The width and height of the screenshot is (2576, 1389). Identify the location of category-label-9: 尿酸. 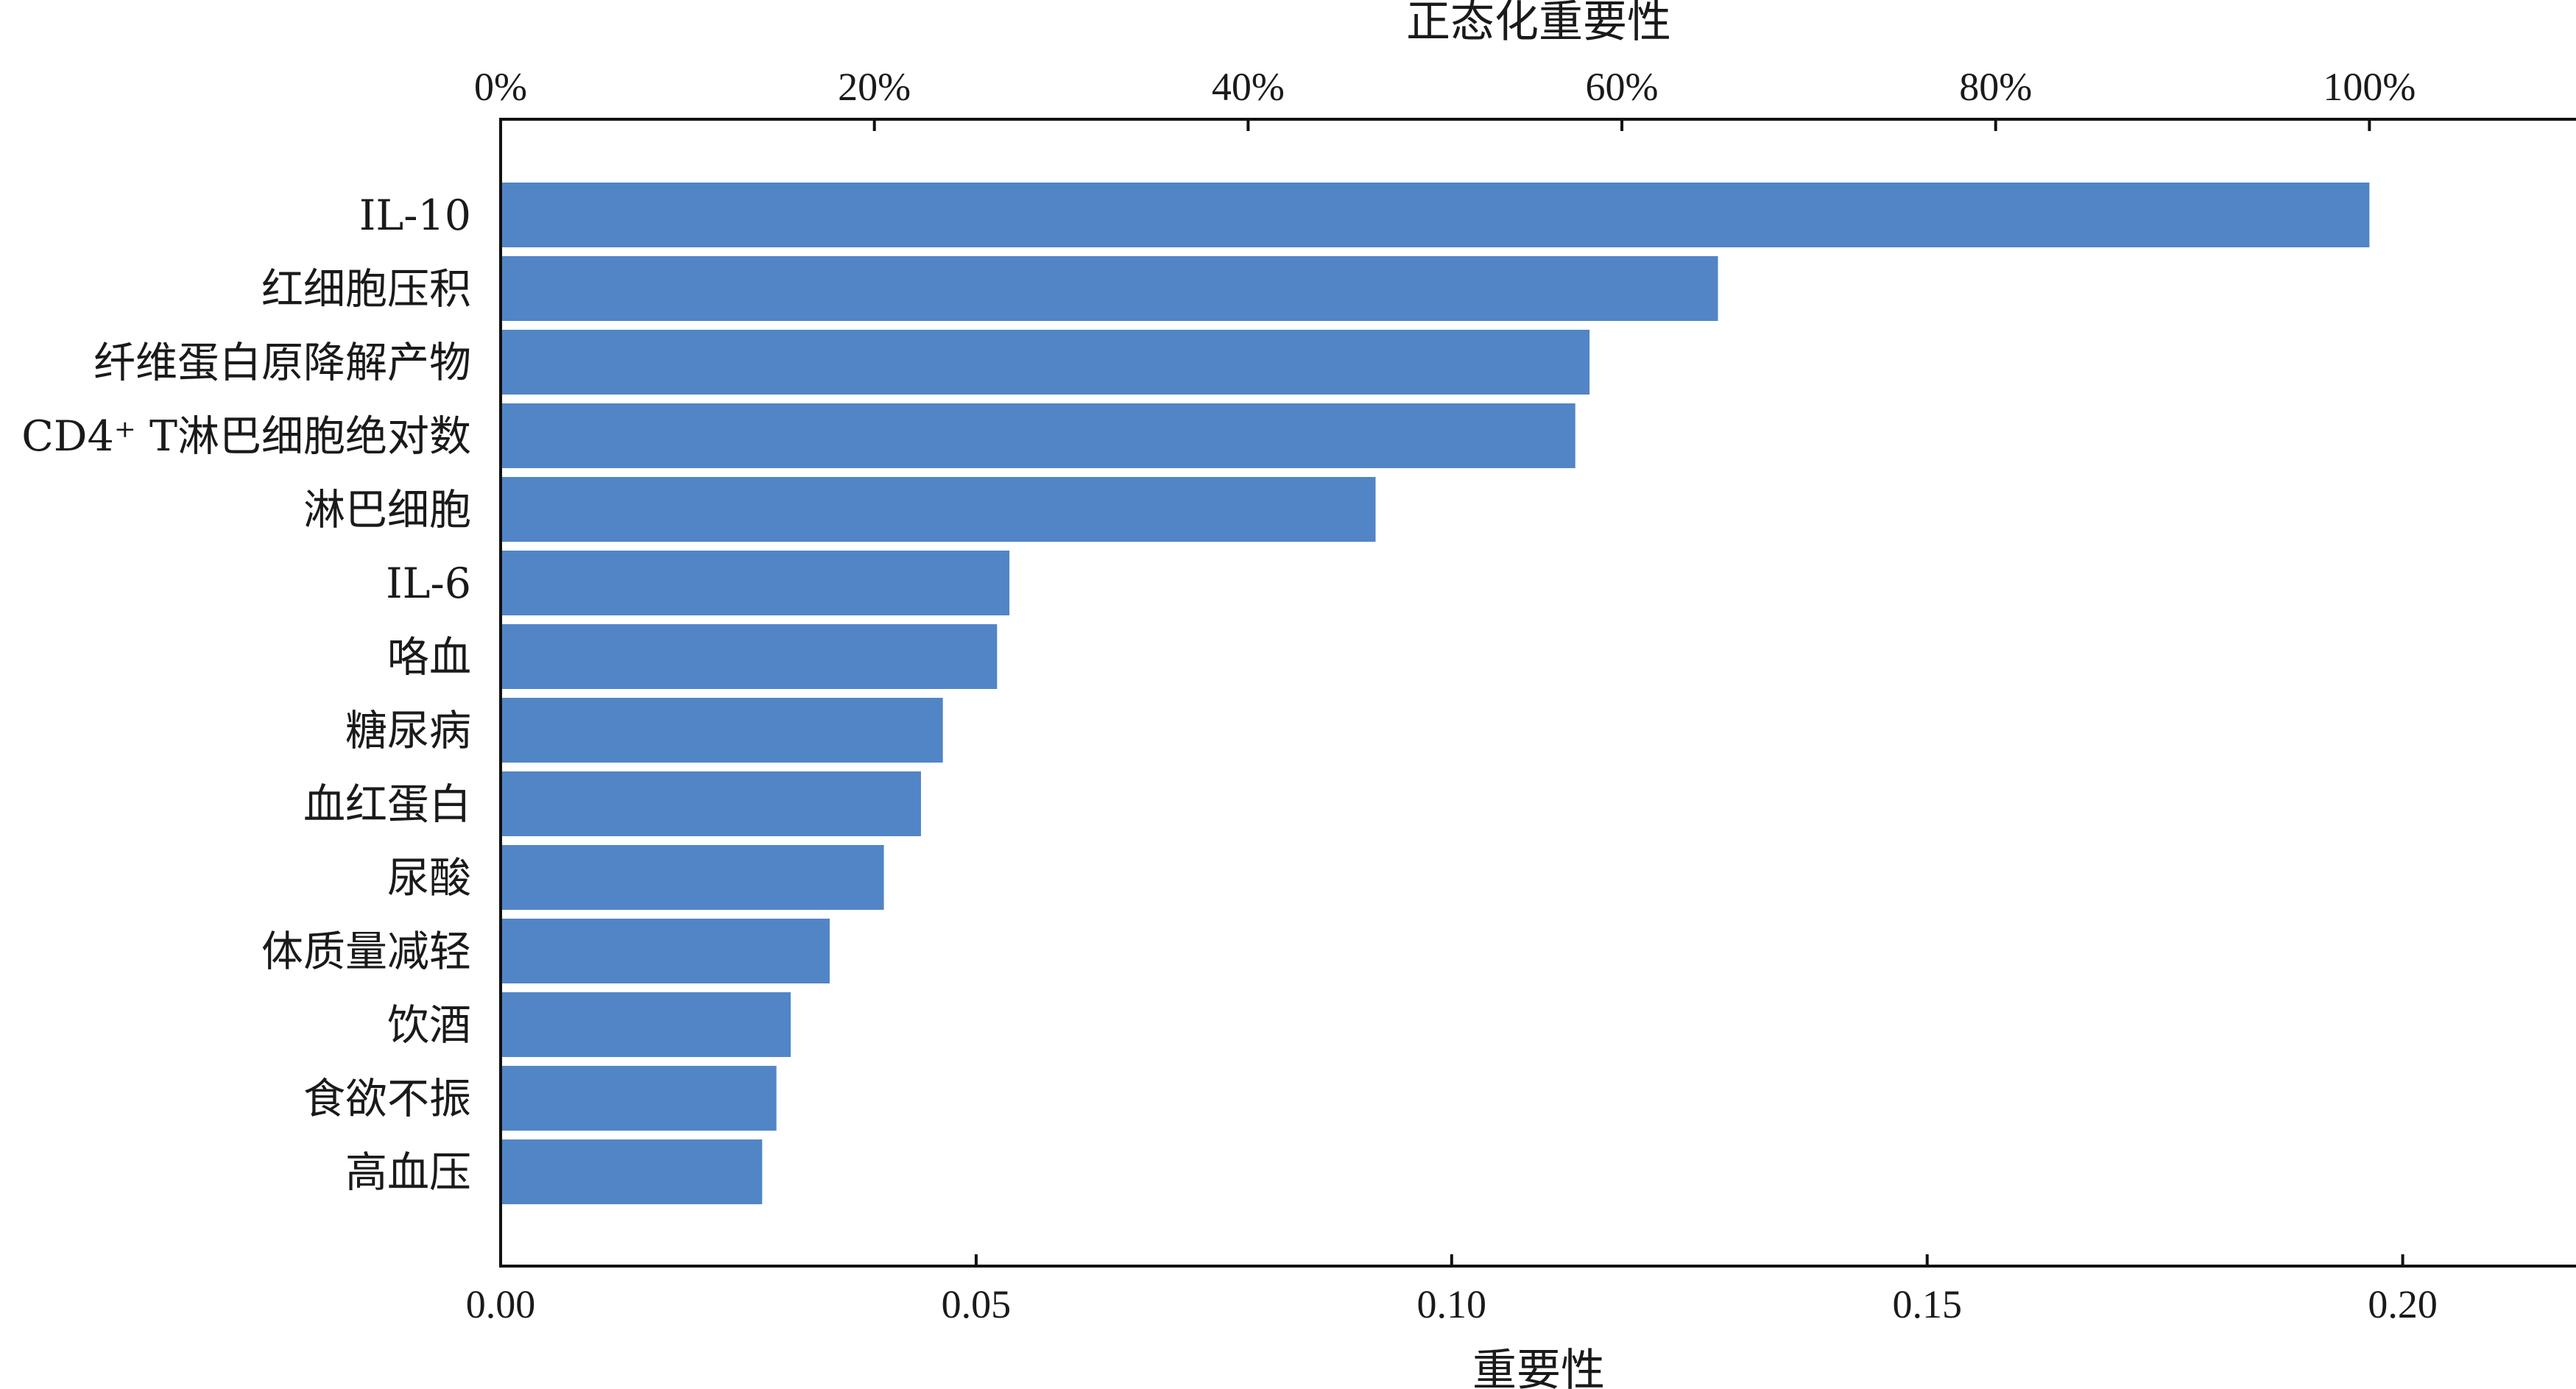
(429, 878).